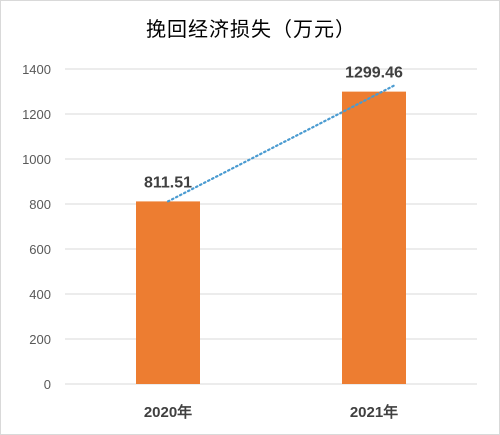 The width and height of the screenshot is (500, 435). Describe the element at coordinates (36, 69) in the screenshot. I see `y-tick-label: 1400` at that location.